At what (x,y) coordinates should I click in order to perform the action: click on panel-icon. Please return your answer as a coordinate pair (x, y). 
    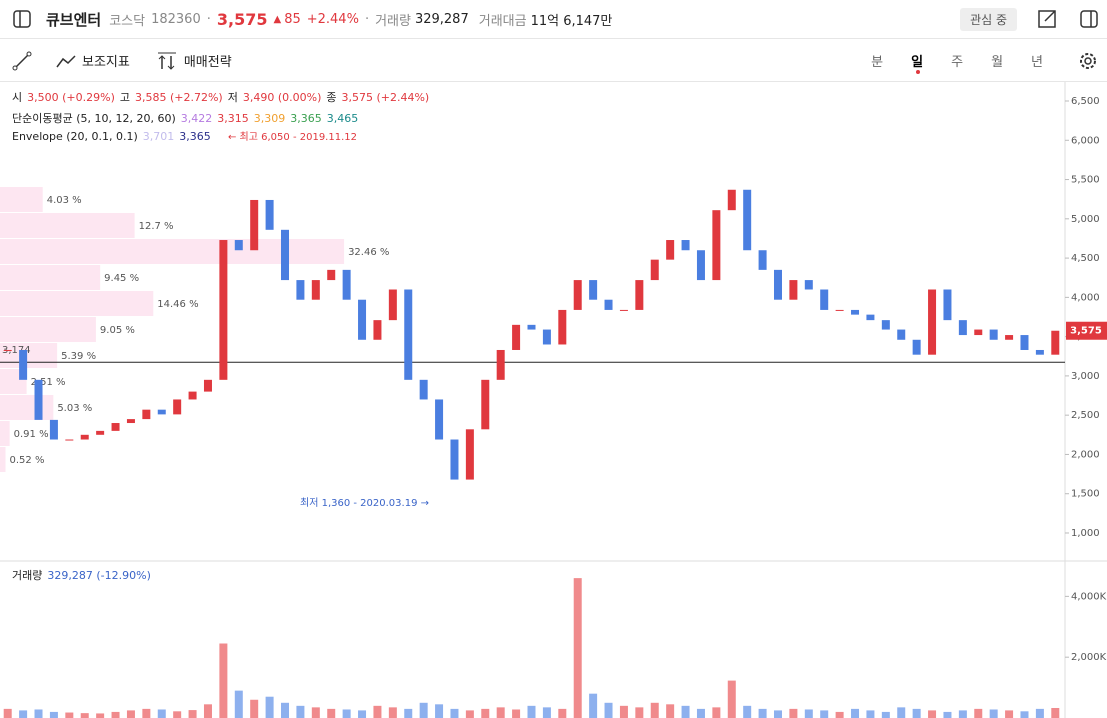
    Looking at the image, I should click on (1089, 19).